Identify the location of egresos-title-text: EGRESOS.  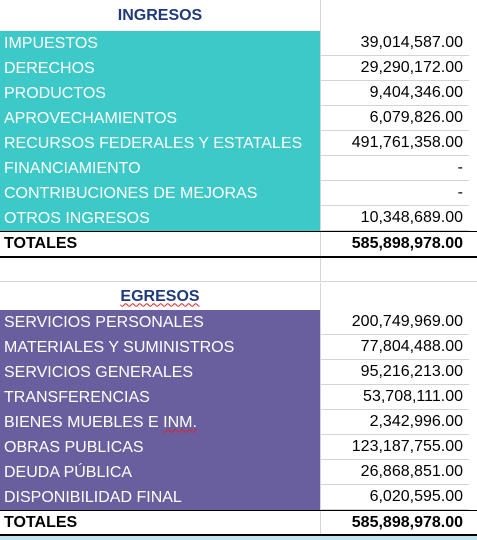
(160, 296).